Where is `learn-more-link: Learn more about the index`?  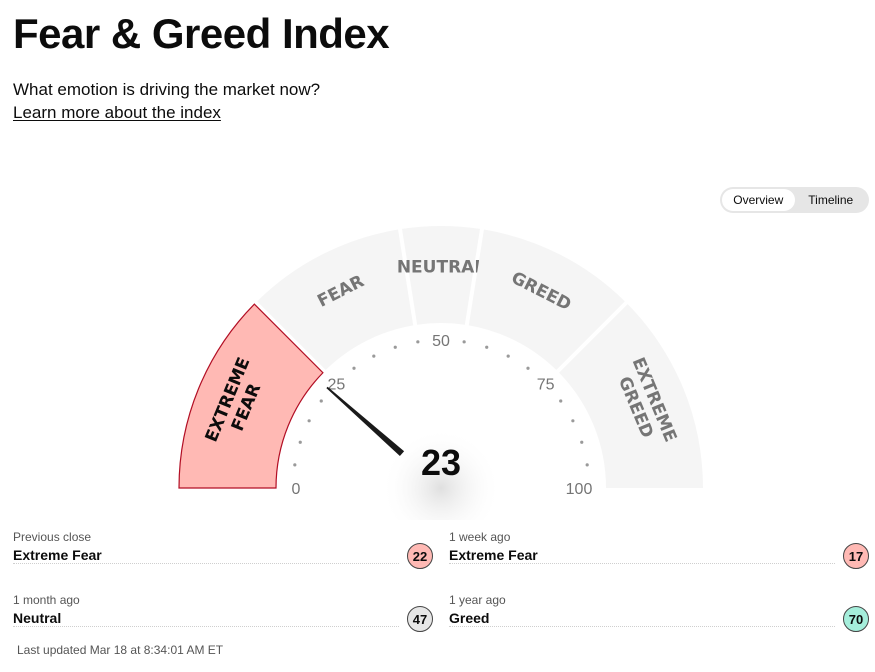
learn-more-link: Learn more about the index is located at coordinates (117, 112).